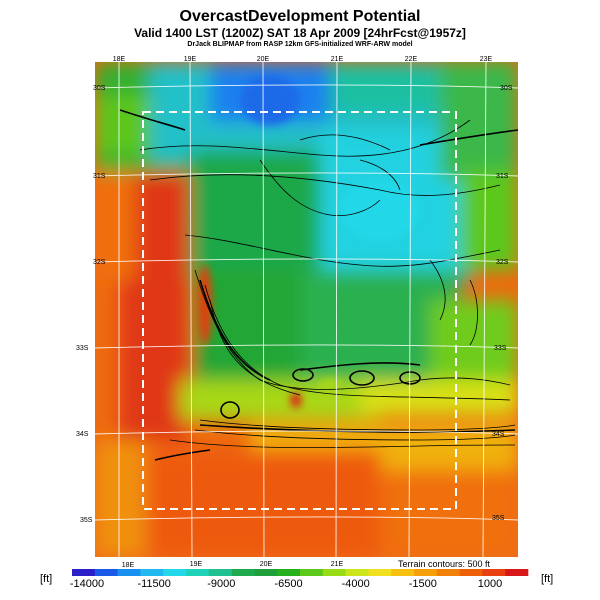 The image size is (600, 600). I want to click on terrain-contour-note: Terrain contours: 500 ft, so click(444, 564).